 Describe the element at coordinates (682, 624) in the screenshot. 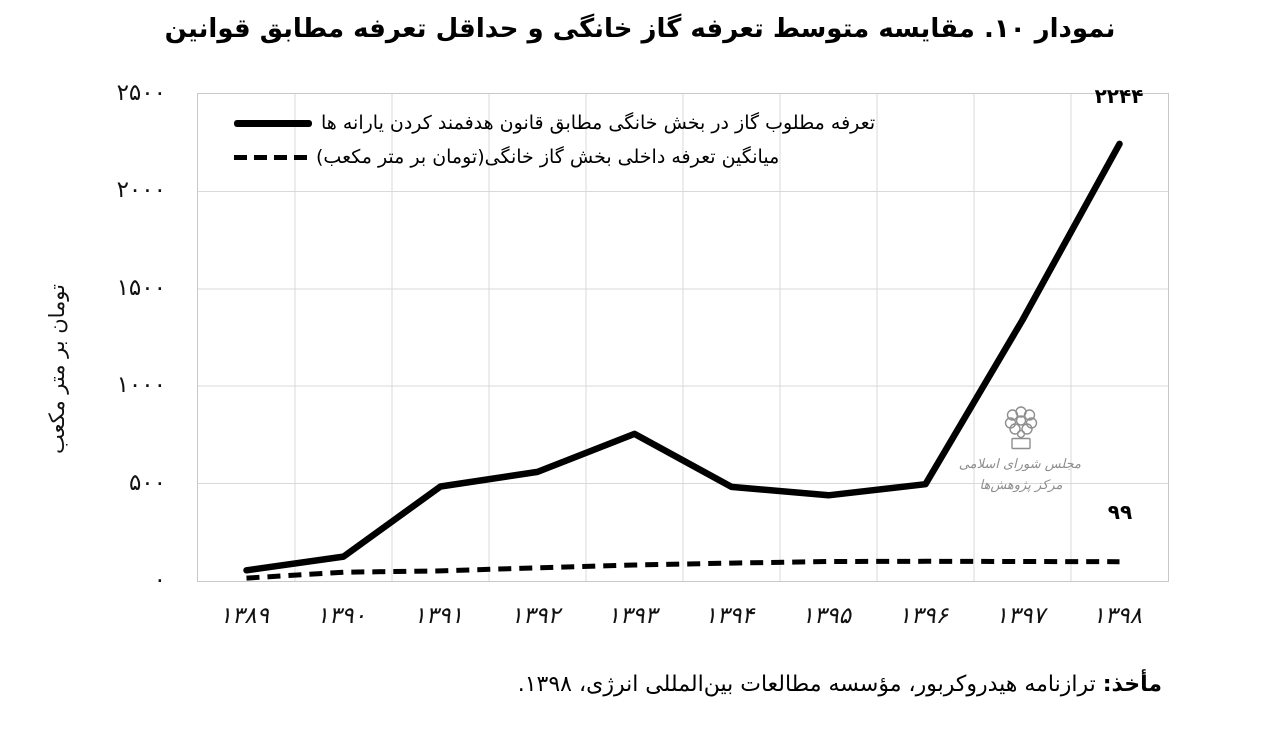

I see `x-axis-tick-labels: ۱۳۸۹ ۱۳۹۰ ۱۳۹۱ ۱۳۹۲ ۱۳۹۳ ۱۳۹۴ ۱۳۹۵ ۱۳۹۶ ۱۳۹۷ ۱۳۹۸` at that location.